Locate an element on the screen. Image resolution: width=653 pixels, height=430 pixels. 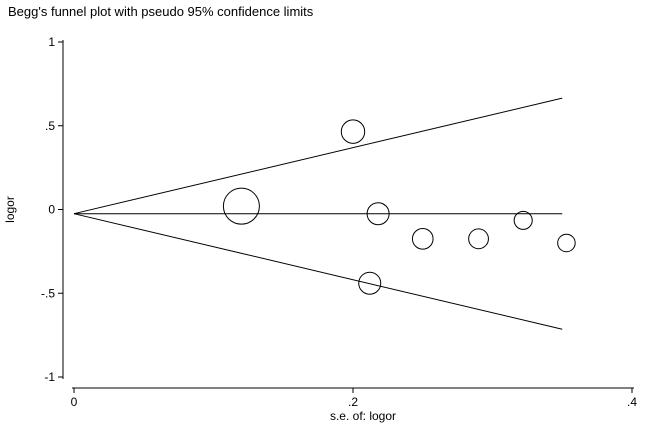
y-tick-label: -.5 is located at coordinates (48, 293).